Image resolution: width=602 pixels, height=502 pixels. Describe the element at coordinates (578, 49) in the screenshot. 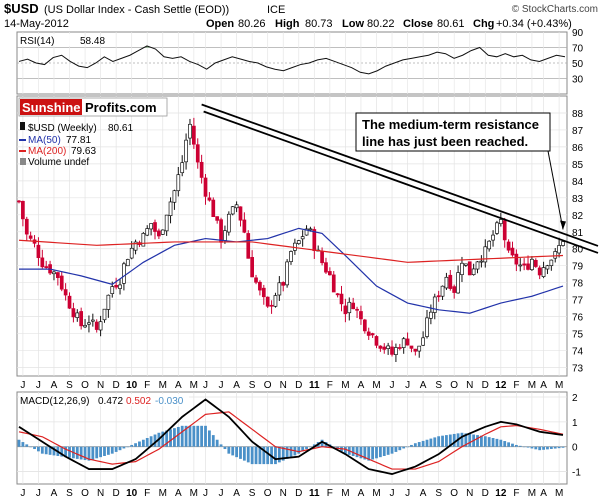

I see `rsi-tick-label: 70` at that location.